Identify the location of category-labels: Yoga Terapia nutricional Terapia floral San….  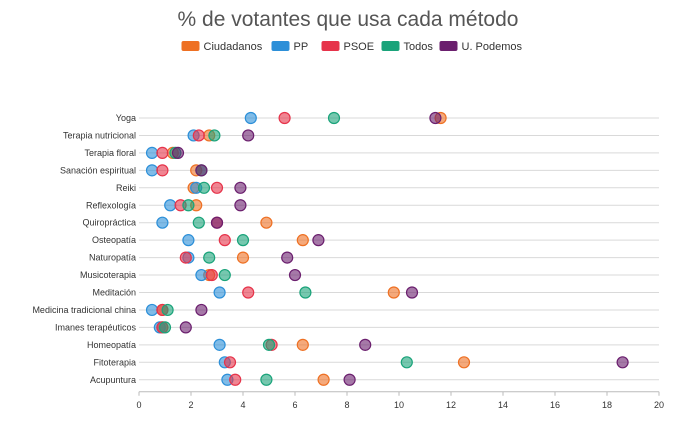
(84, 249).